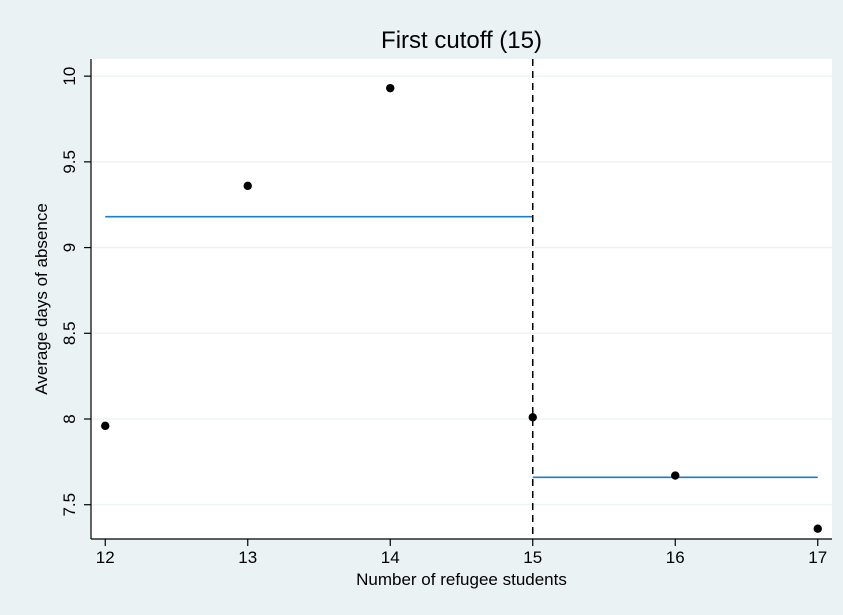 Image resolution: width=843 pixels, height=615 pixels. I want to click on y-tick-label: 8, so click(69, 418).